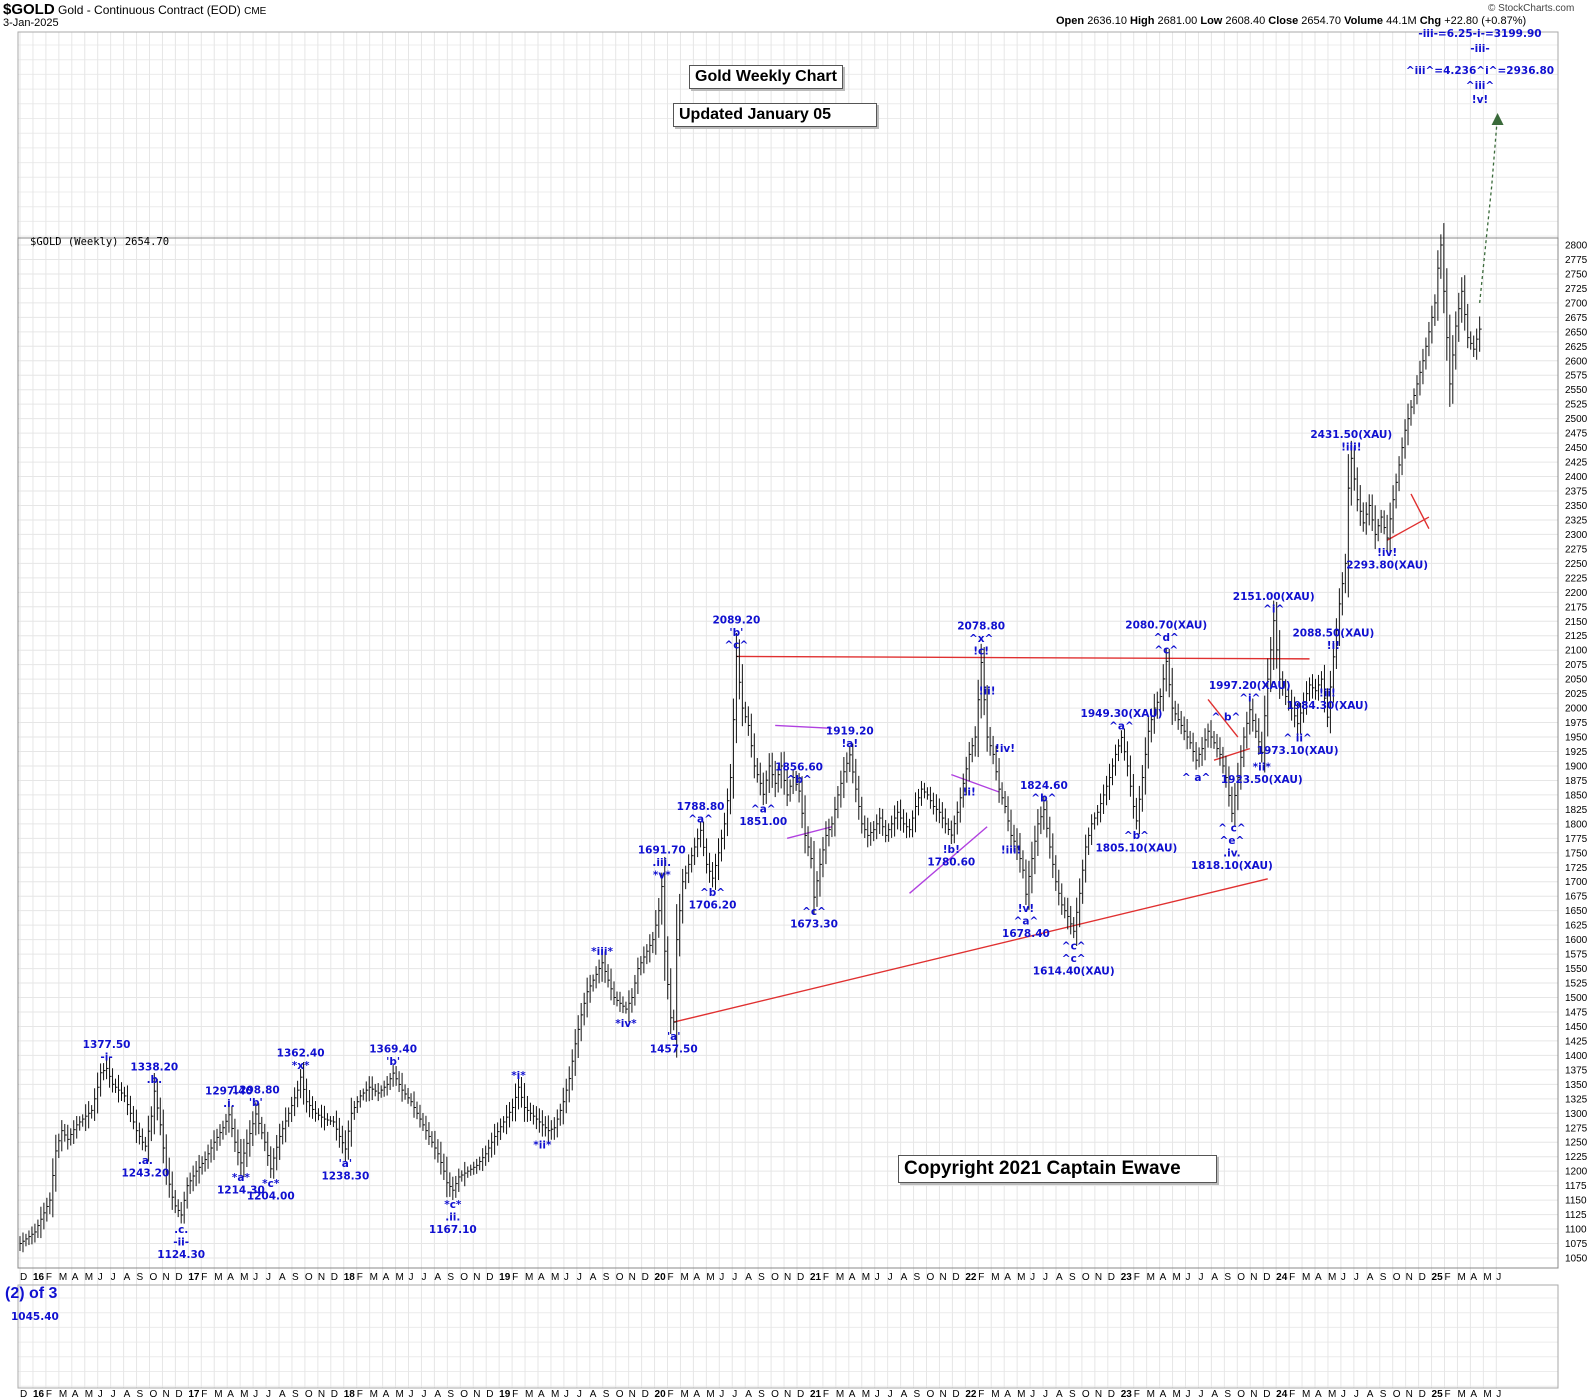 The height and width of the screenshot is (1400, 1595). What do you see at coordinates (1351, 447) in the screenshot?
I see `wave-label: !iii!` at bounding box center [1351, 447].